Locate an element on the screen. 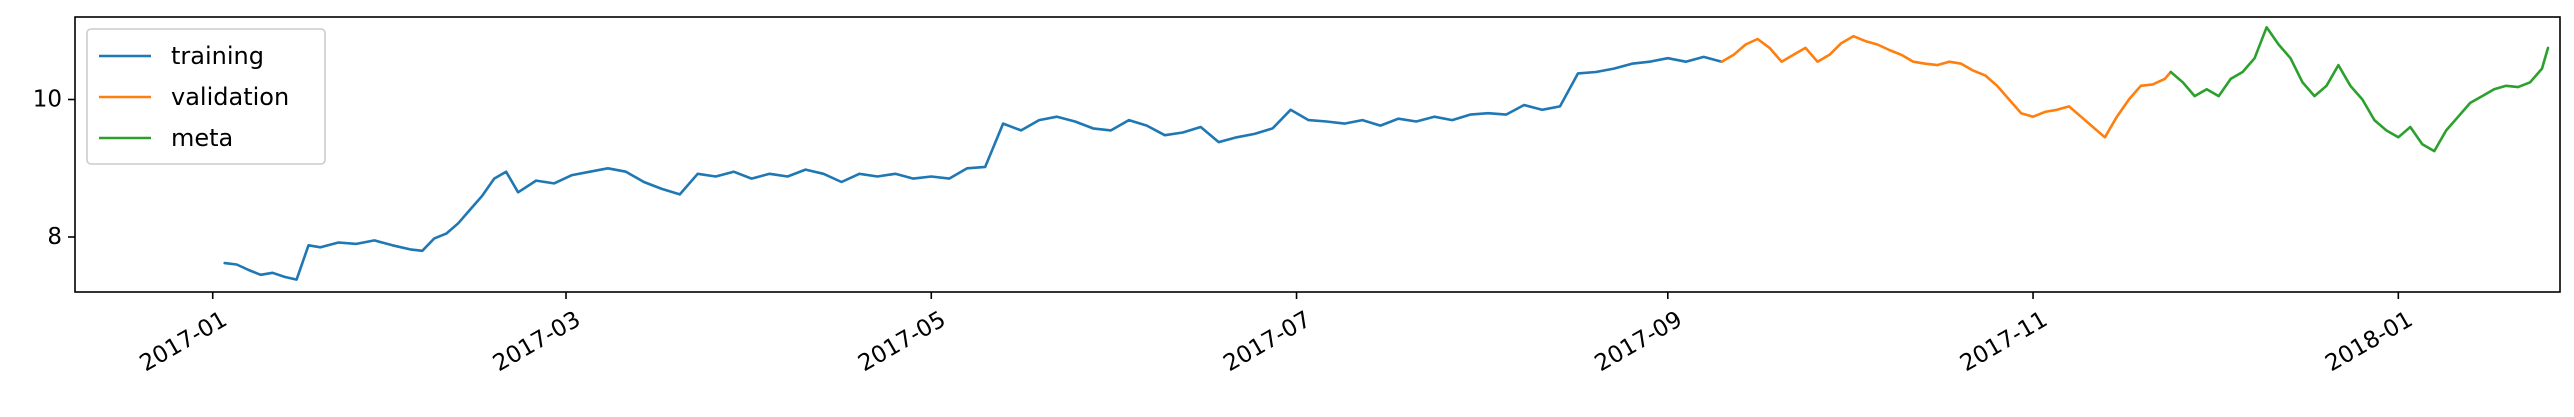 Image resolution: width=2574 pixels, height=417 pixels. series-line-validation is located at coordinates (1946, 86).